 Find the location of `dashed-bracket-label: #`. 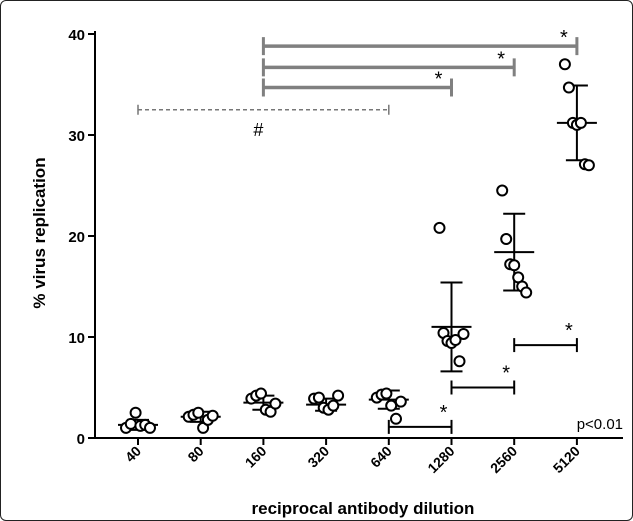

dashed-bracket-label: # is located at coordinates (258, 130).